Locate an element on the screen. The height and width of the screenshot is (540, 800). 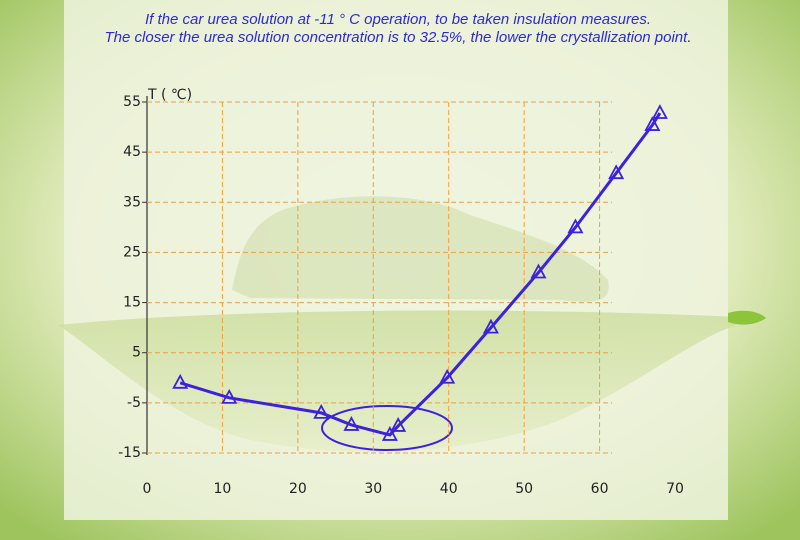
x-tick-label: 30 is located at coordinates (373, 489).